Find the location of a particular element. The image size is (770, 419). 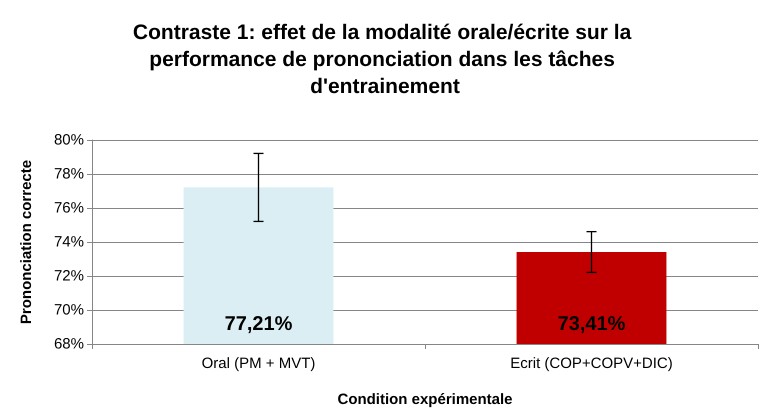

y-tick-label: 80% is located at coordinates (69, 140).